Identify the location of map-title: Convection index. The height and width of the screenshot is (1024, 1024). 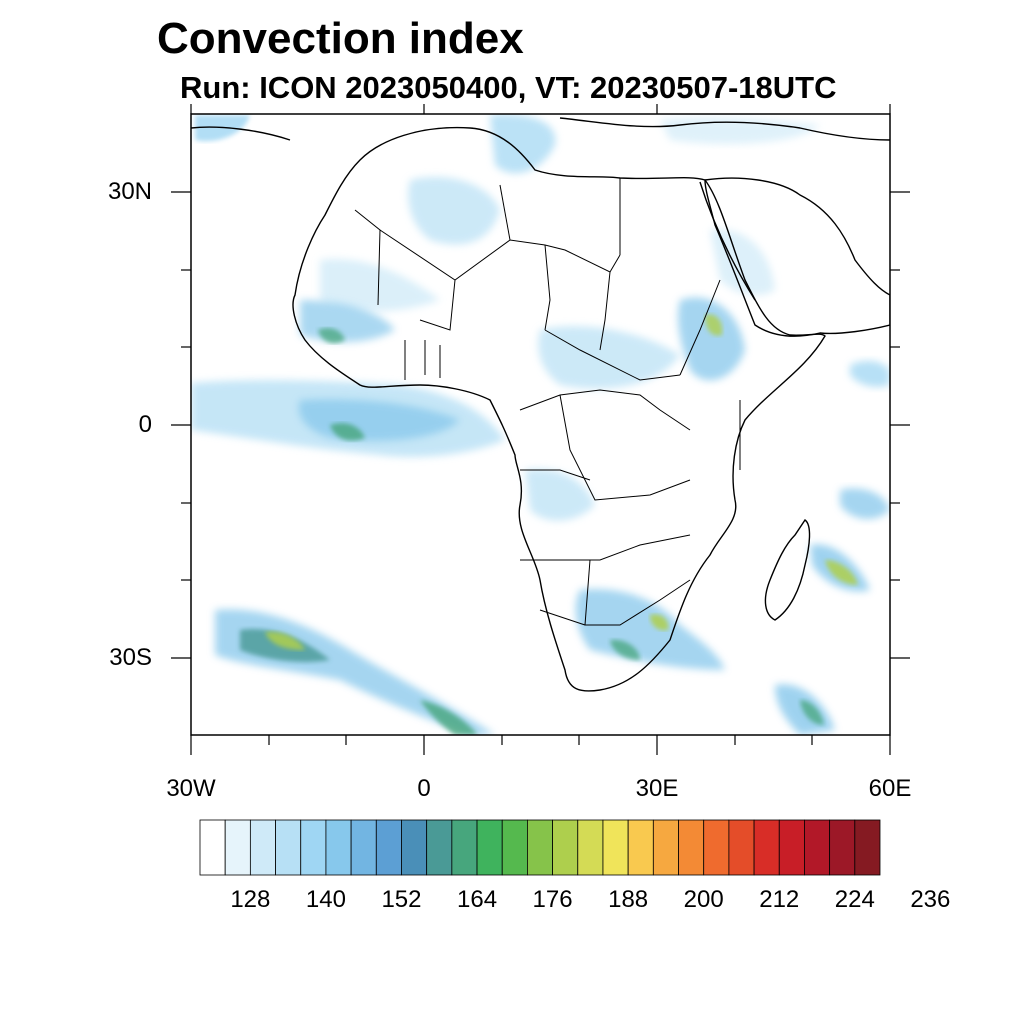
(340, 38).